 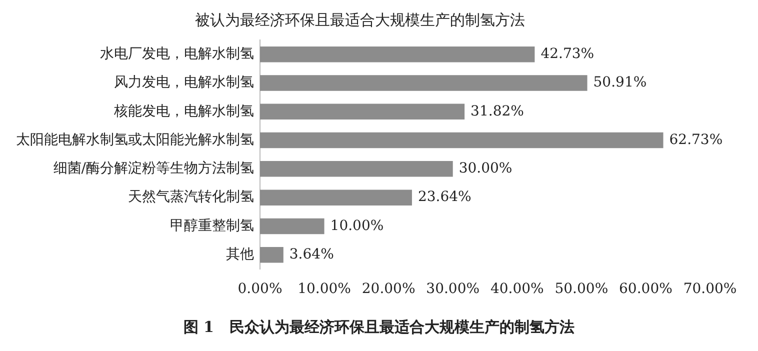 What do you see at coordinates (497, 111) in the screenshot?
I see `data-label: 31.82%` at bounding box center [497, 111].